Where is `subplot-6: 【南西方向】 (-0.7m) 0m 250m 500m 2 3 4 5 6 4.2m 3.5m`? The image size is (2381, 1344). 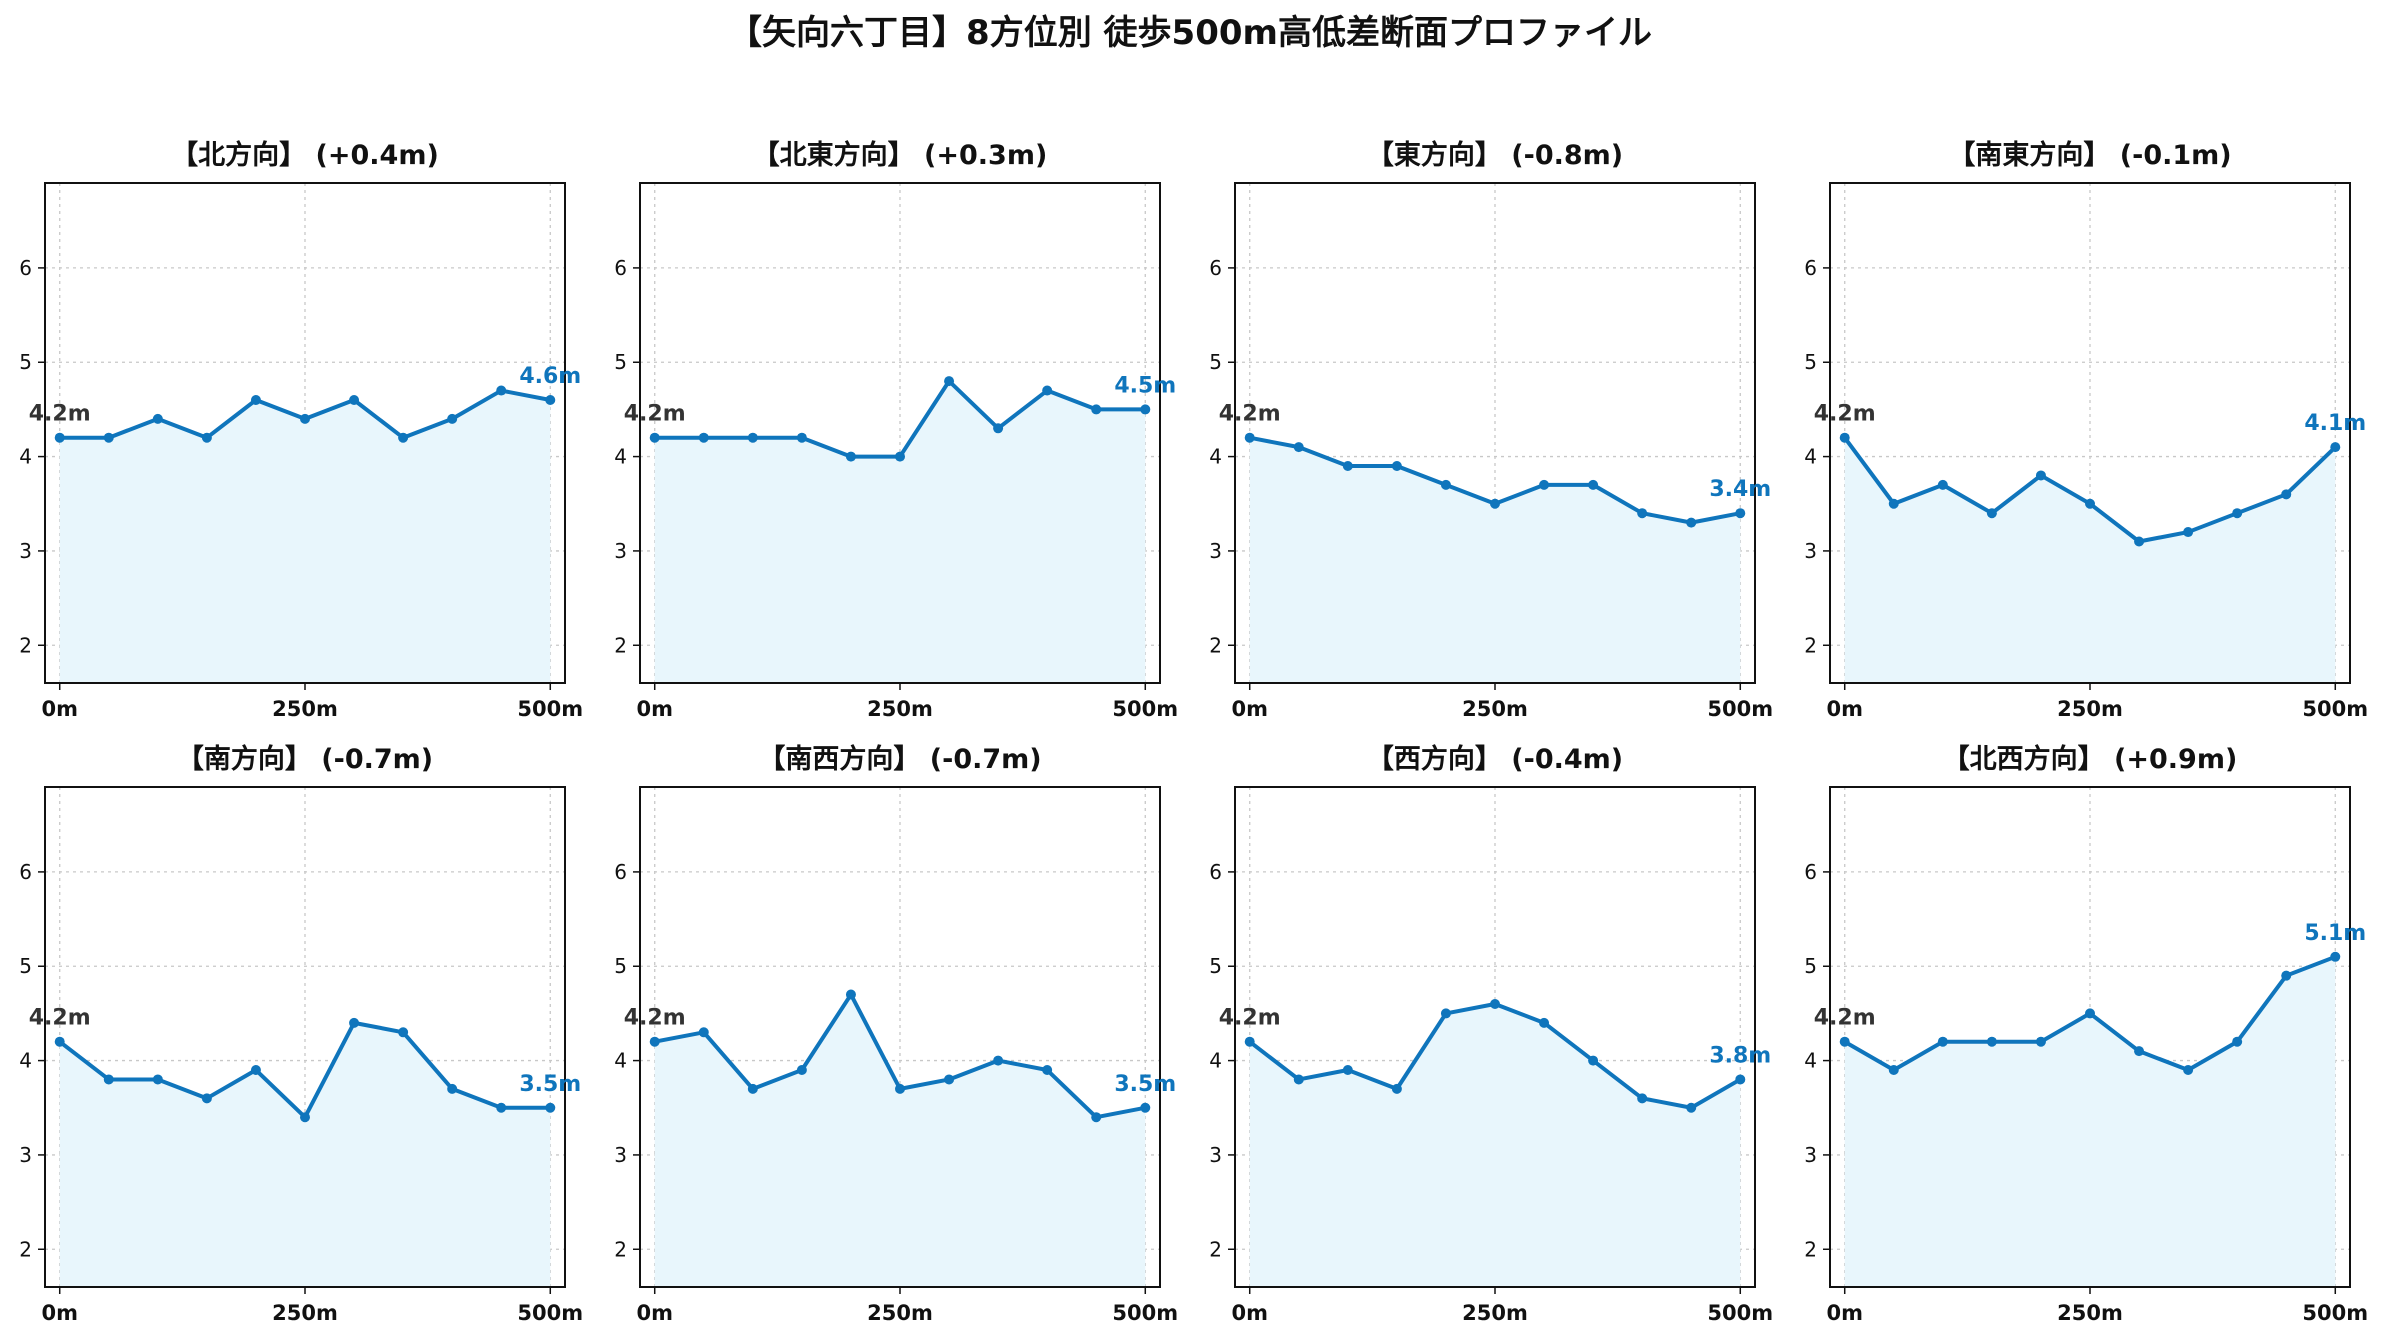
subplot-6: 【南西方向】 (-0.7m) 0m 250m 500m 2 3 4 5 6 4.2m 3.5m is located at coordinates (896, 1034).